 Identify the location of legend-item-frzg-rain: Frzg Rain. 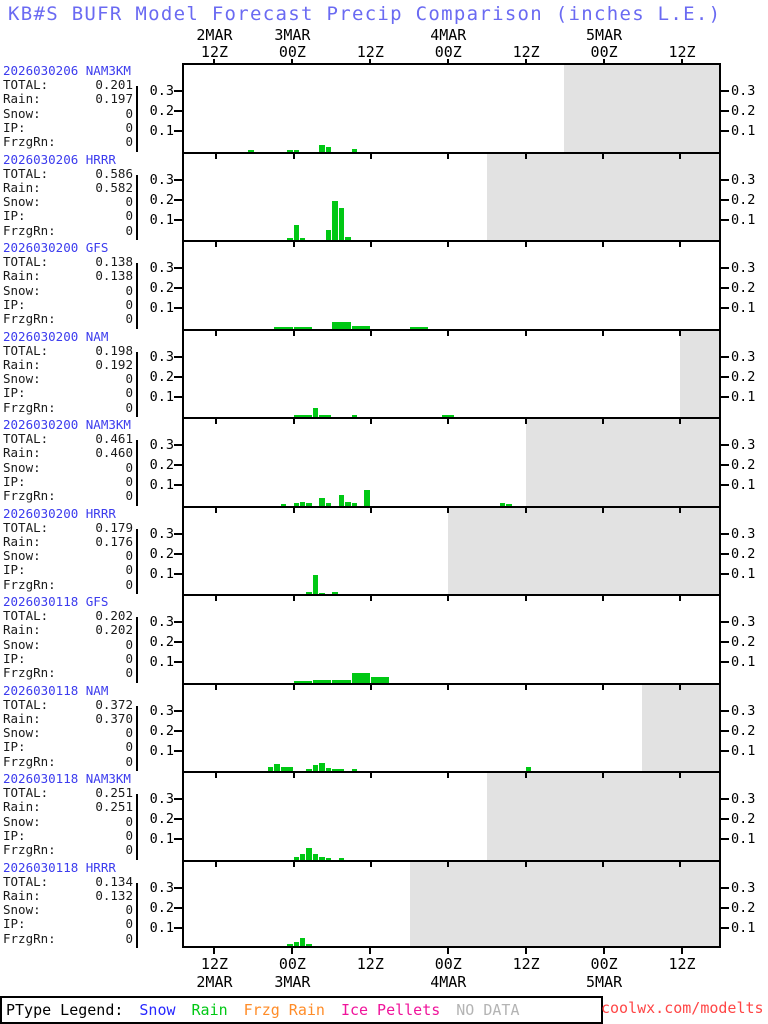
(284, 1010).